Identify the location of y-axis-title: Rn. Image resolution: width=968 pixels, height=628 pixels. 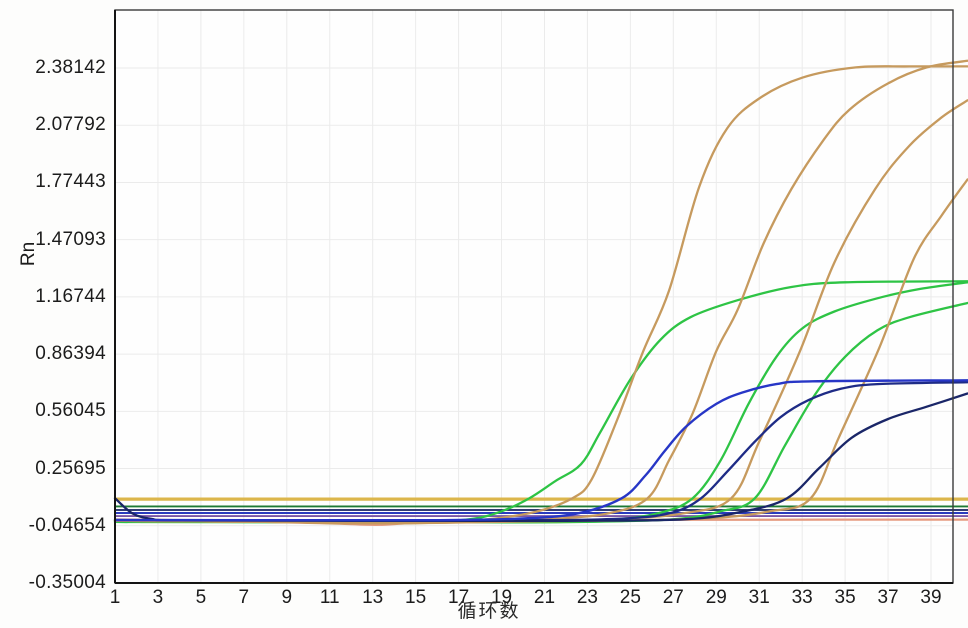
(28, 254).